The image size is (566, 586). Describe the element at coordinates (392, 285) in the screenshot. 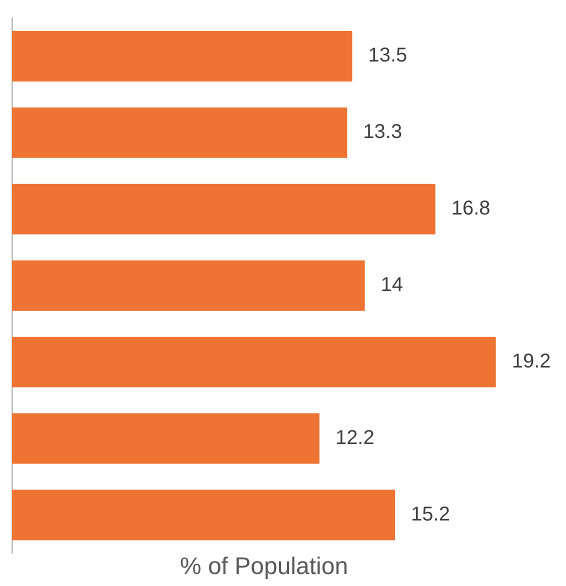

I see `data-label: 14` at that location.